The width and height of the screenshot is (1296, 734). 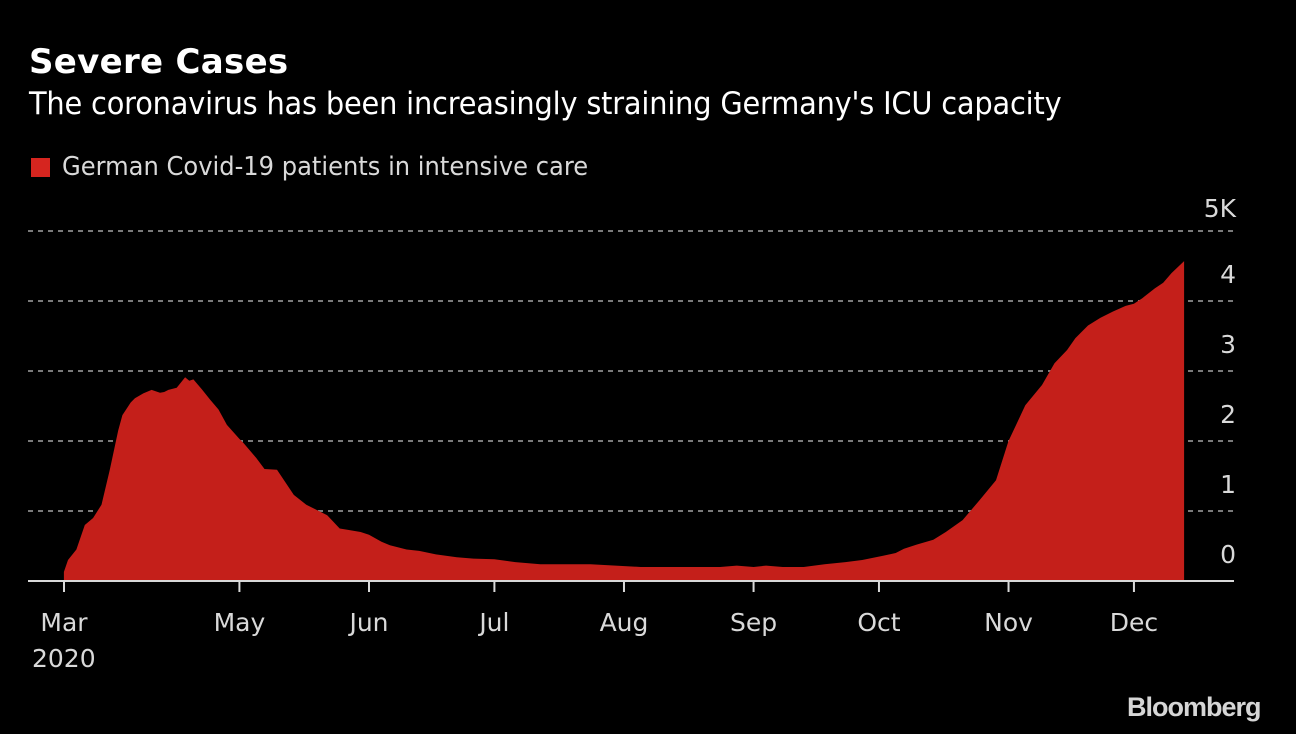 What do you see at coordinates (631, 586) in the screenshot?
I see `axes` at bounding box center [631, 586].